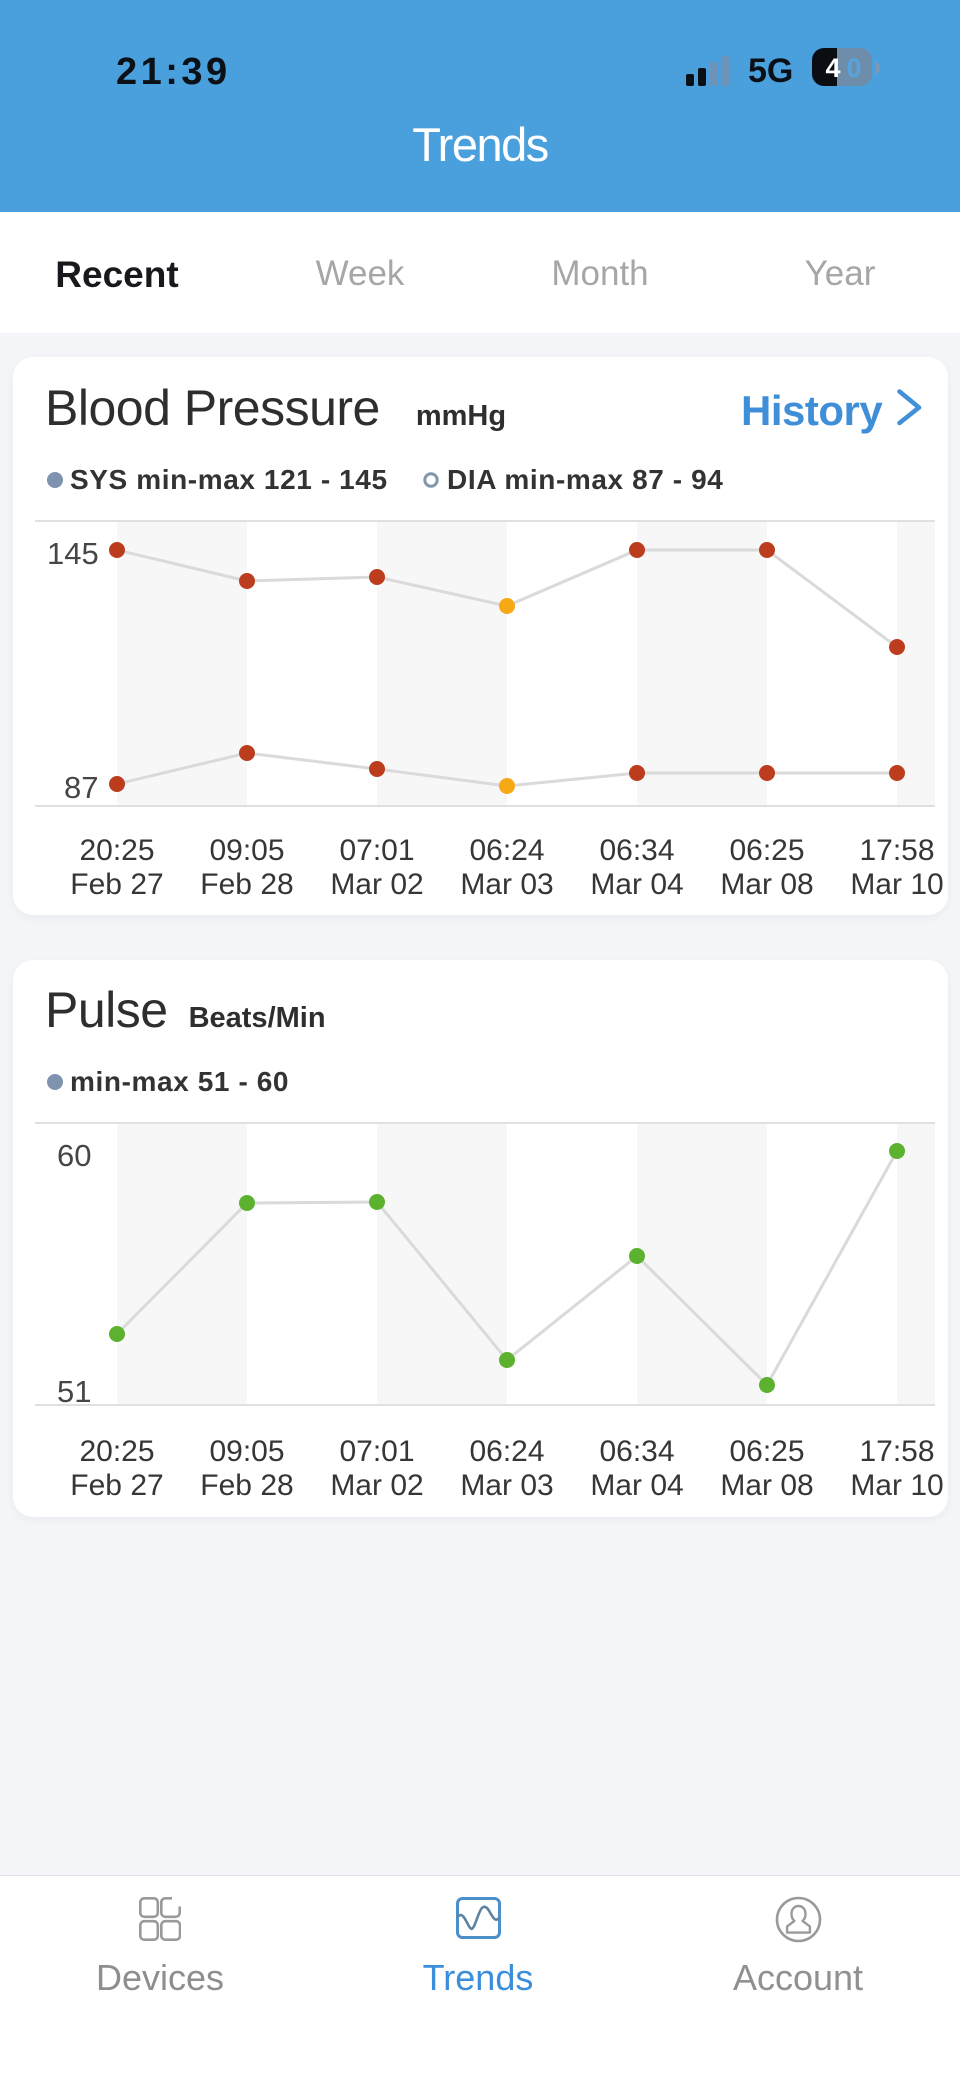  I want to click on svg-text: 0, so click(853, 68).